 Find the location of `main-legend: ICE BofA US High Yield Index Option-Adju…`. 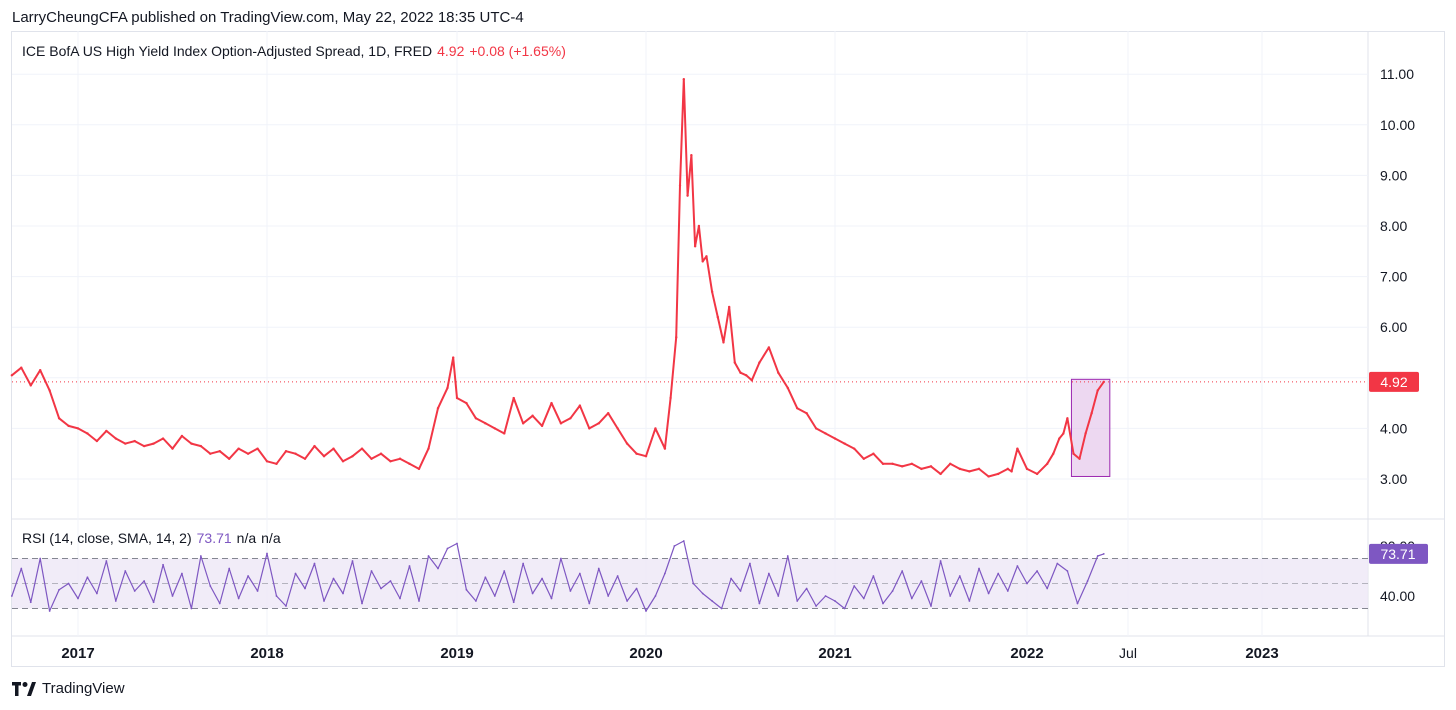

main-legend: ICE BofA US High Yield Index Option-Adju… is located at coordinates (294, 51).